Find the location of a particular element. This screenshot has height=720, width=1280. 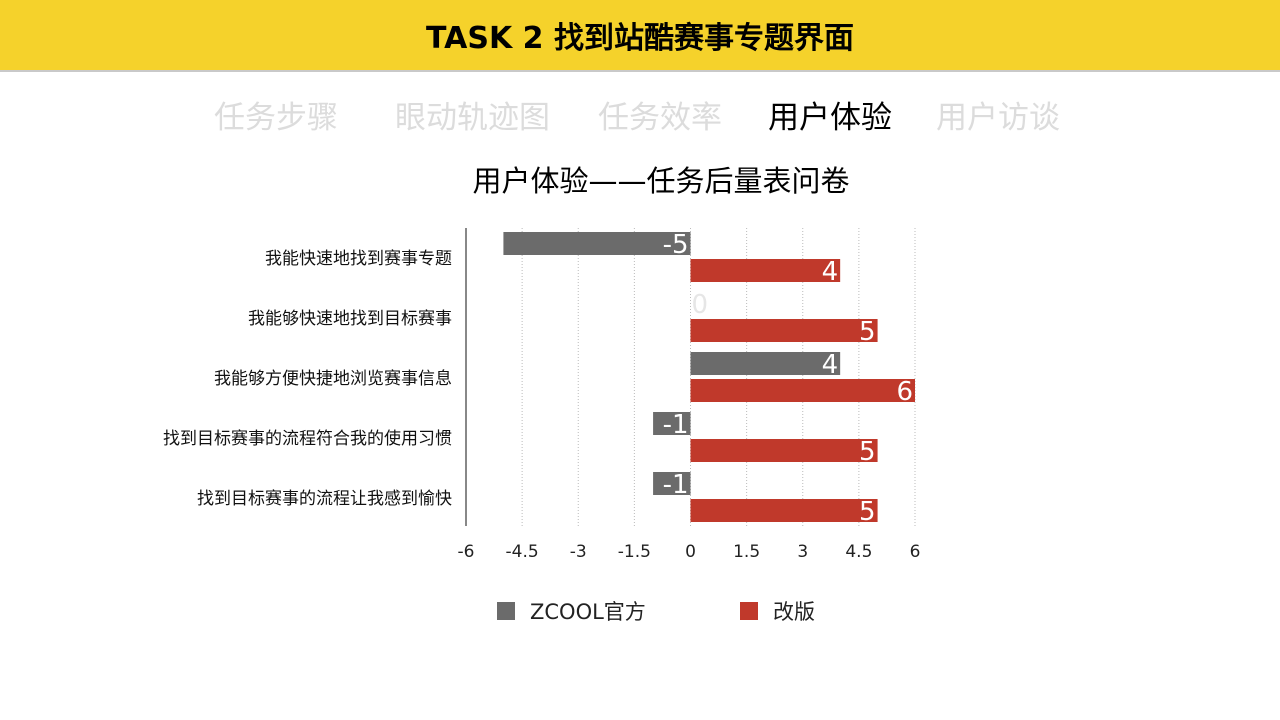

x-tick-label: 4.5 is located at coordinates (858, 552).